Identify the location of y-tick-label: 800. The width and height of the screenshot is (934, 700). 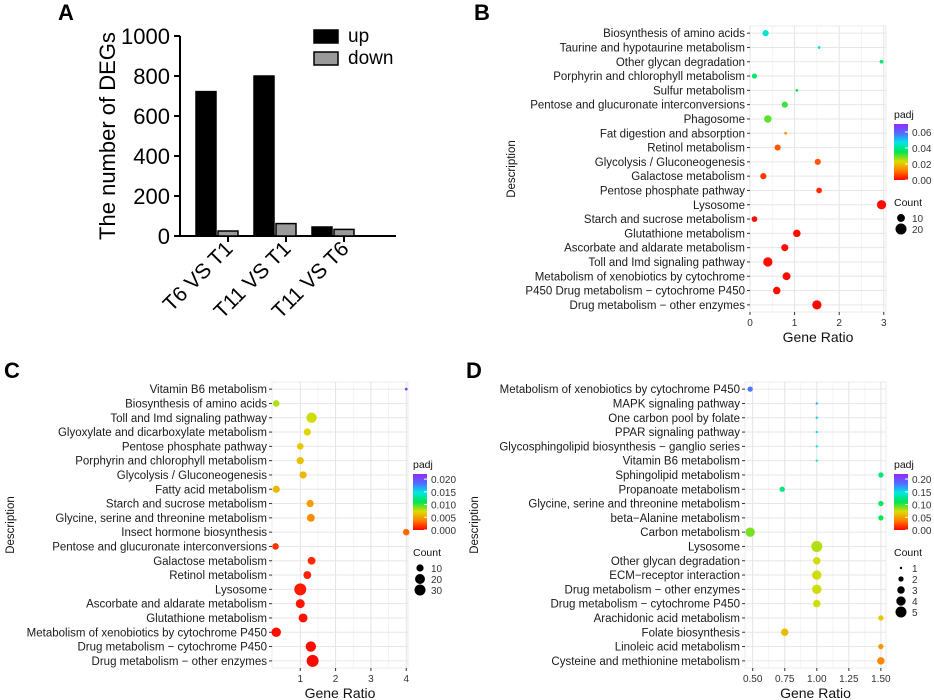
(151, 76).